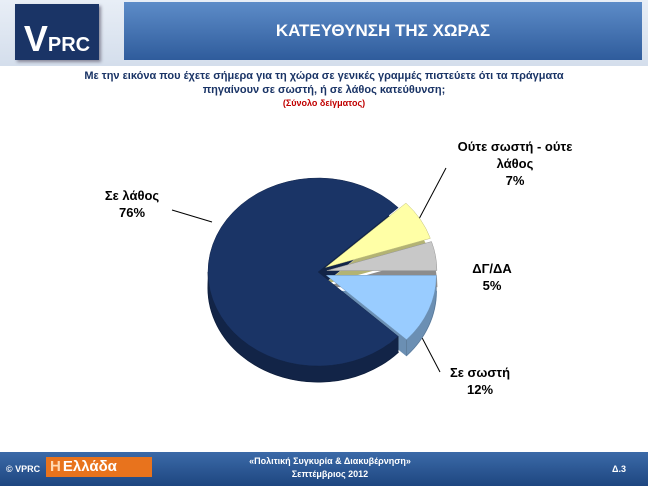  What do you see at coordinates (57, 32) in the screenshot?
I see `logo: VPRC` at bounding box center [57, 32].